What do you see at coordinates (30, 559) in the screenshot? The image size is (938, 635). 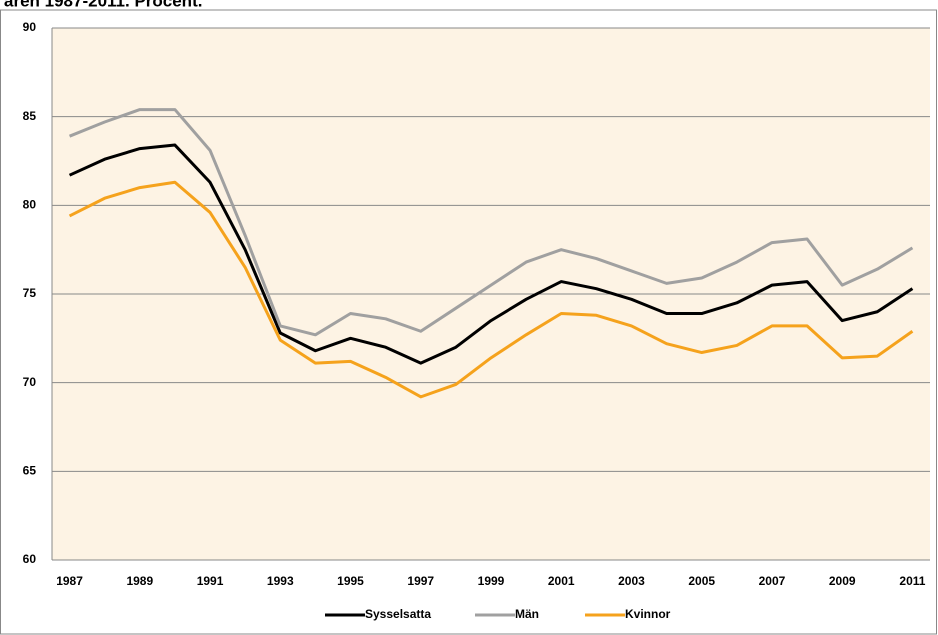 I see `y-tick-label: 60` at bounding box center [30, 559].